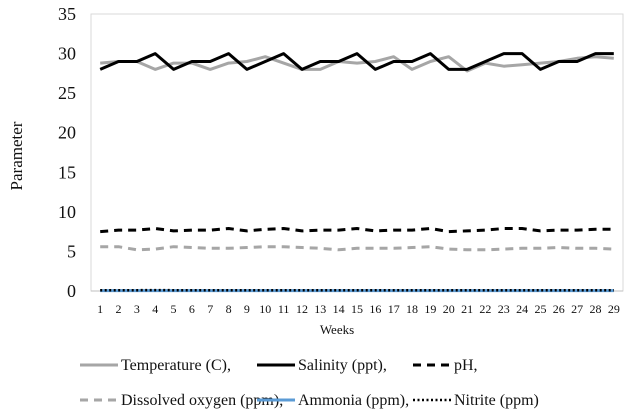 This screenshot has height=415, width=636. I want to click on x-tick-label: 4, so click(155, 309).